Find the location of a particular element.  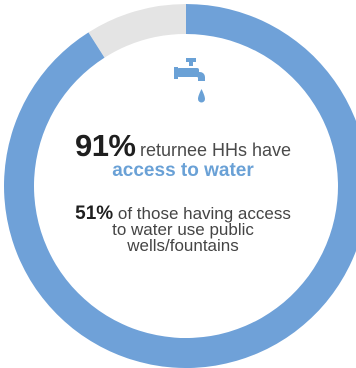

stat2-text-b: to water use public is located at coordinates (183, 229).